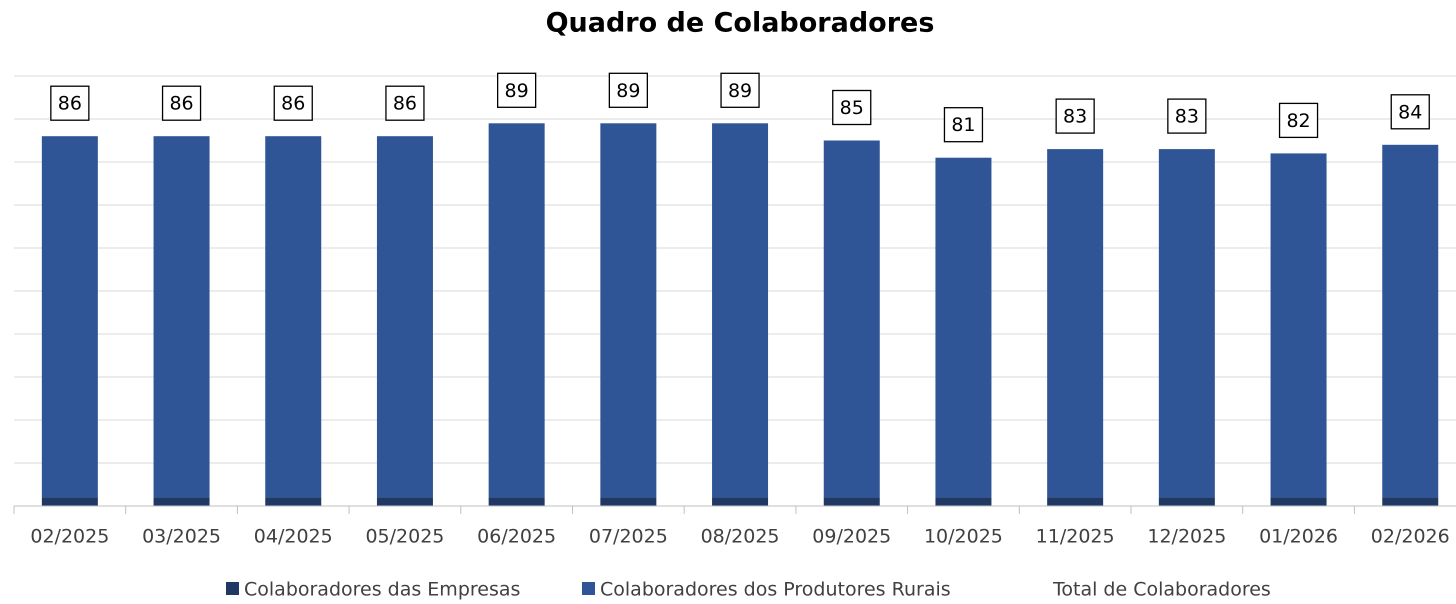  Describe the element at coordinates (69, 537) in the screenshot. I see `x-tick-label: 02/2025` at that location.